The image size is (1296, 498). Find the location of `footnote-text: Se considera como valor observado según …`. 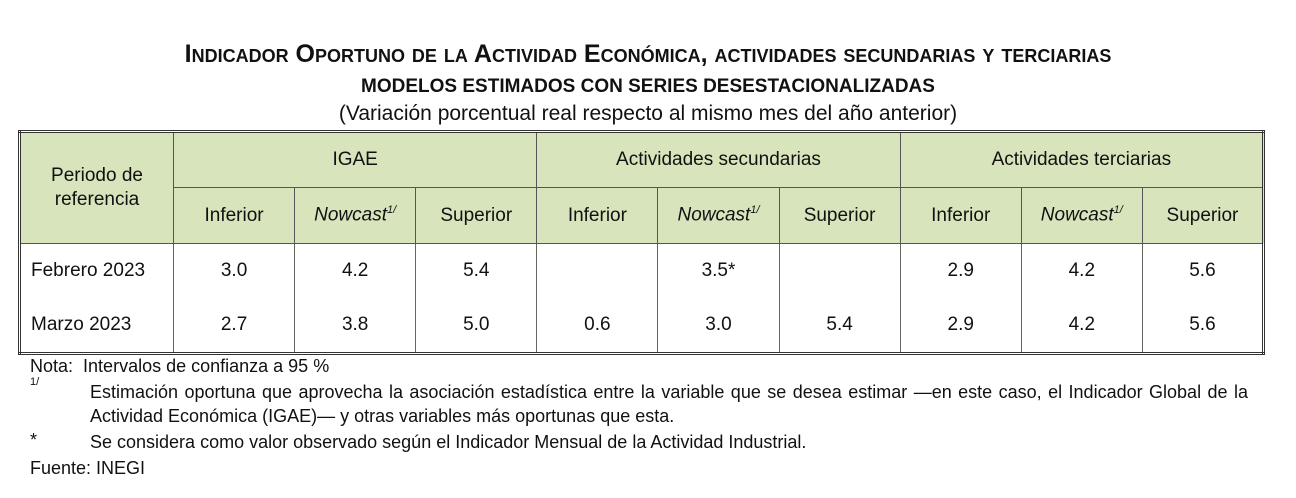

footnote-text: Se considera como valor observado según … is located at coordinates (448, 442).